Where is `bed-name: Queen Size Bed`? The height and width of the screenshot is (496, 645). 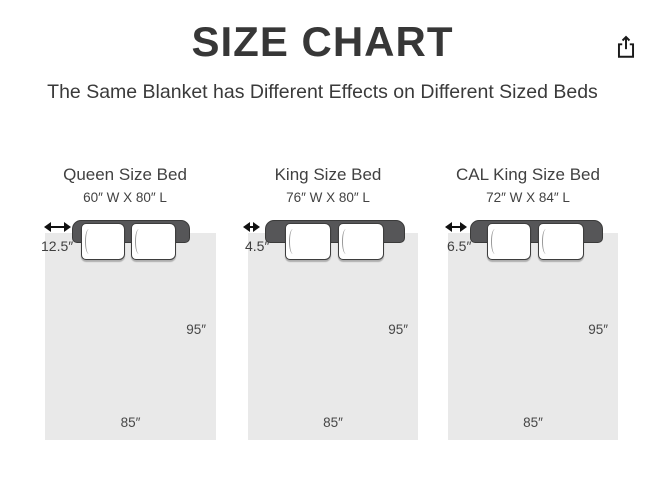
bed-name: Queen Size Bed is located at coordinates (125, 174).